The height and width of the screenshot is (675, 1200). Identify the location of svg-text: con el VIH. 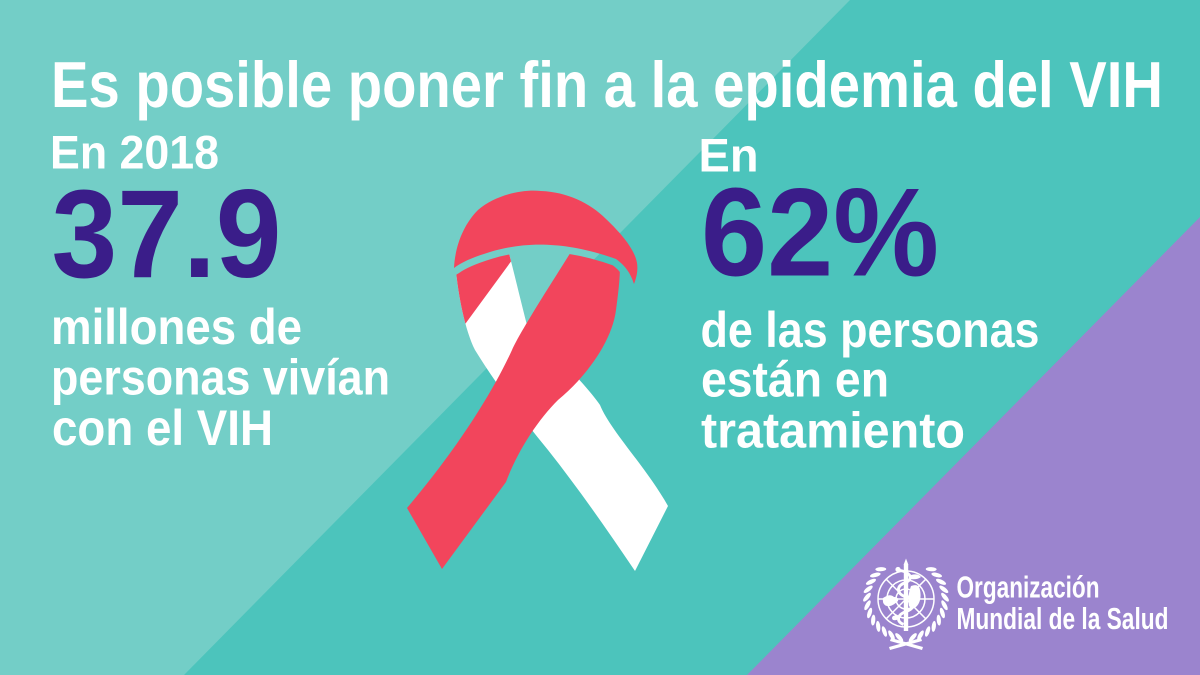
(162, 428).